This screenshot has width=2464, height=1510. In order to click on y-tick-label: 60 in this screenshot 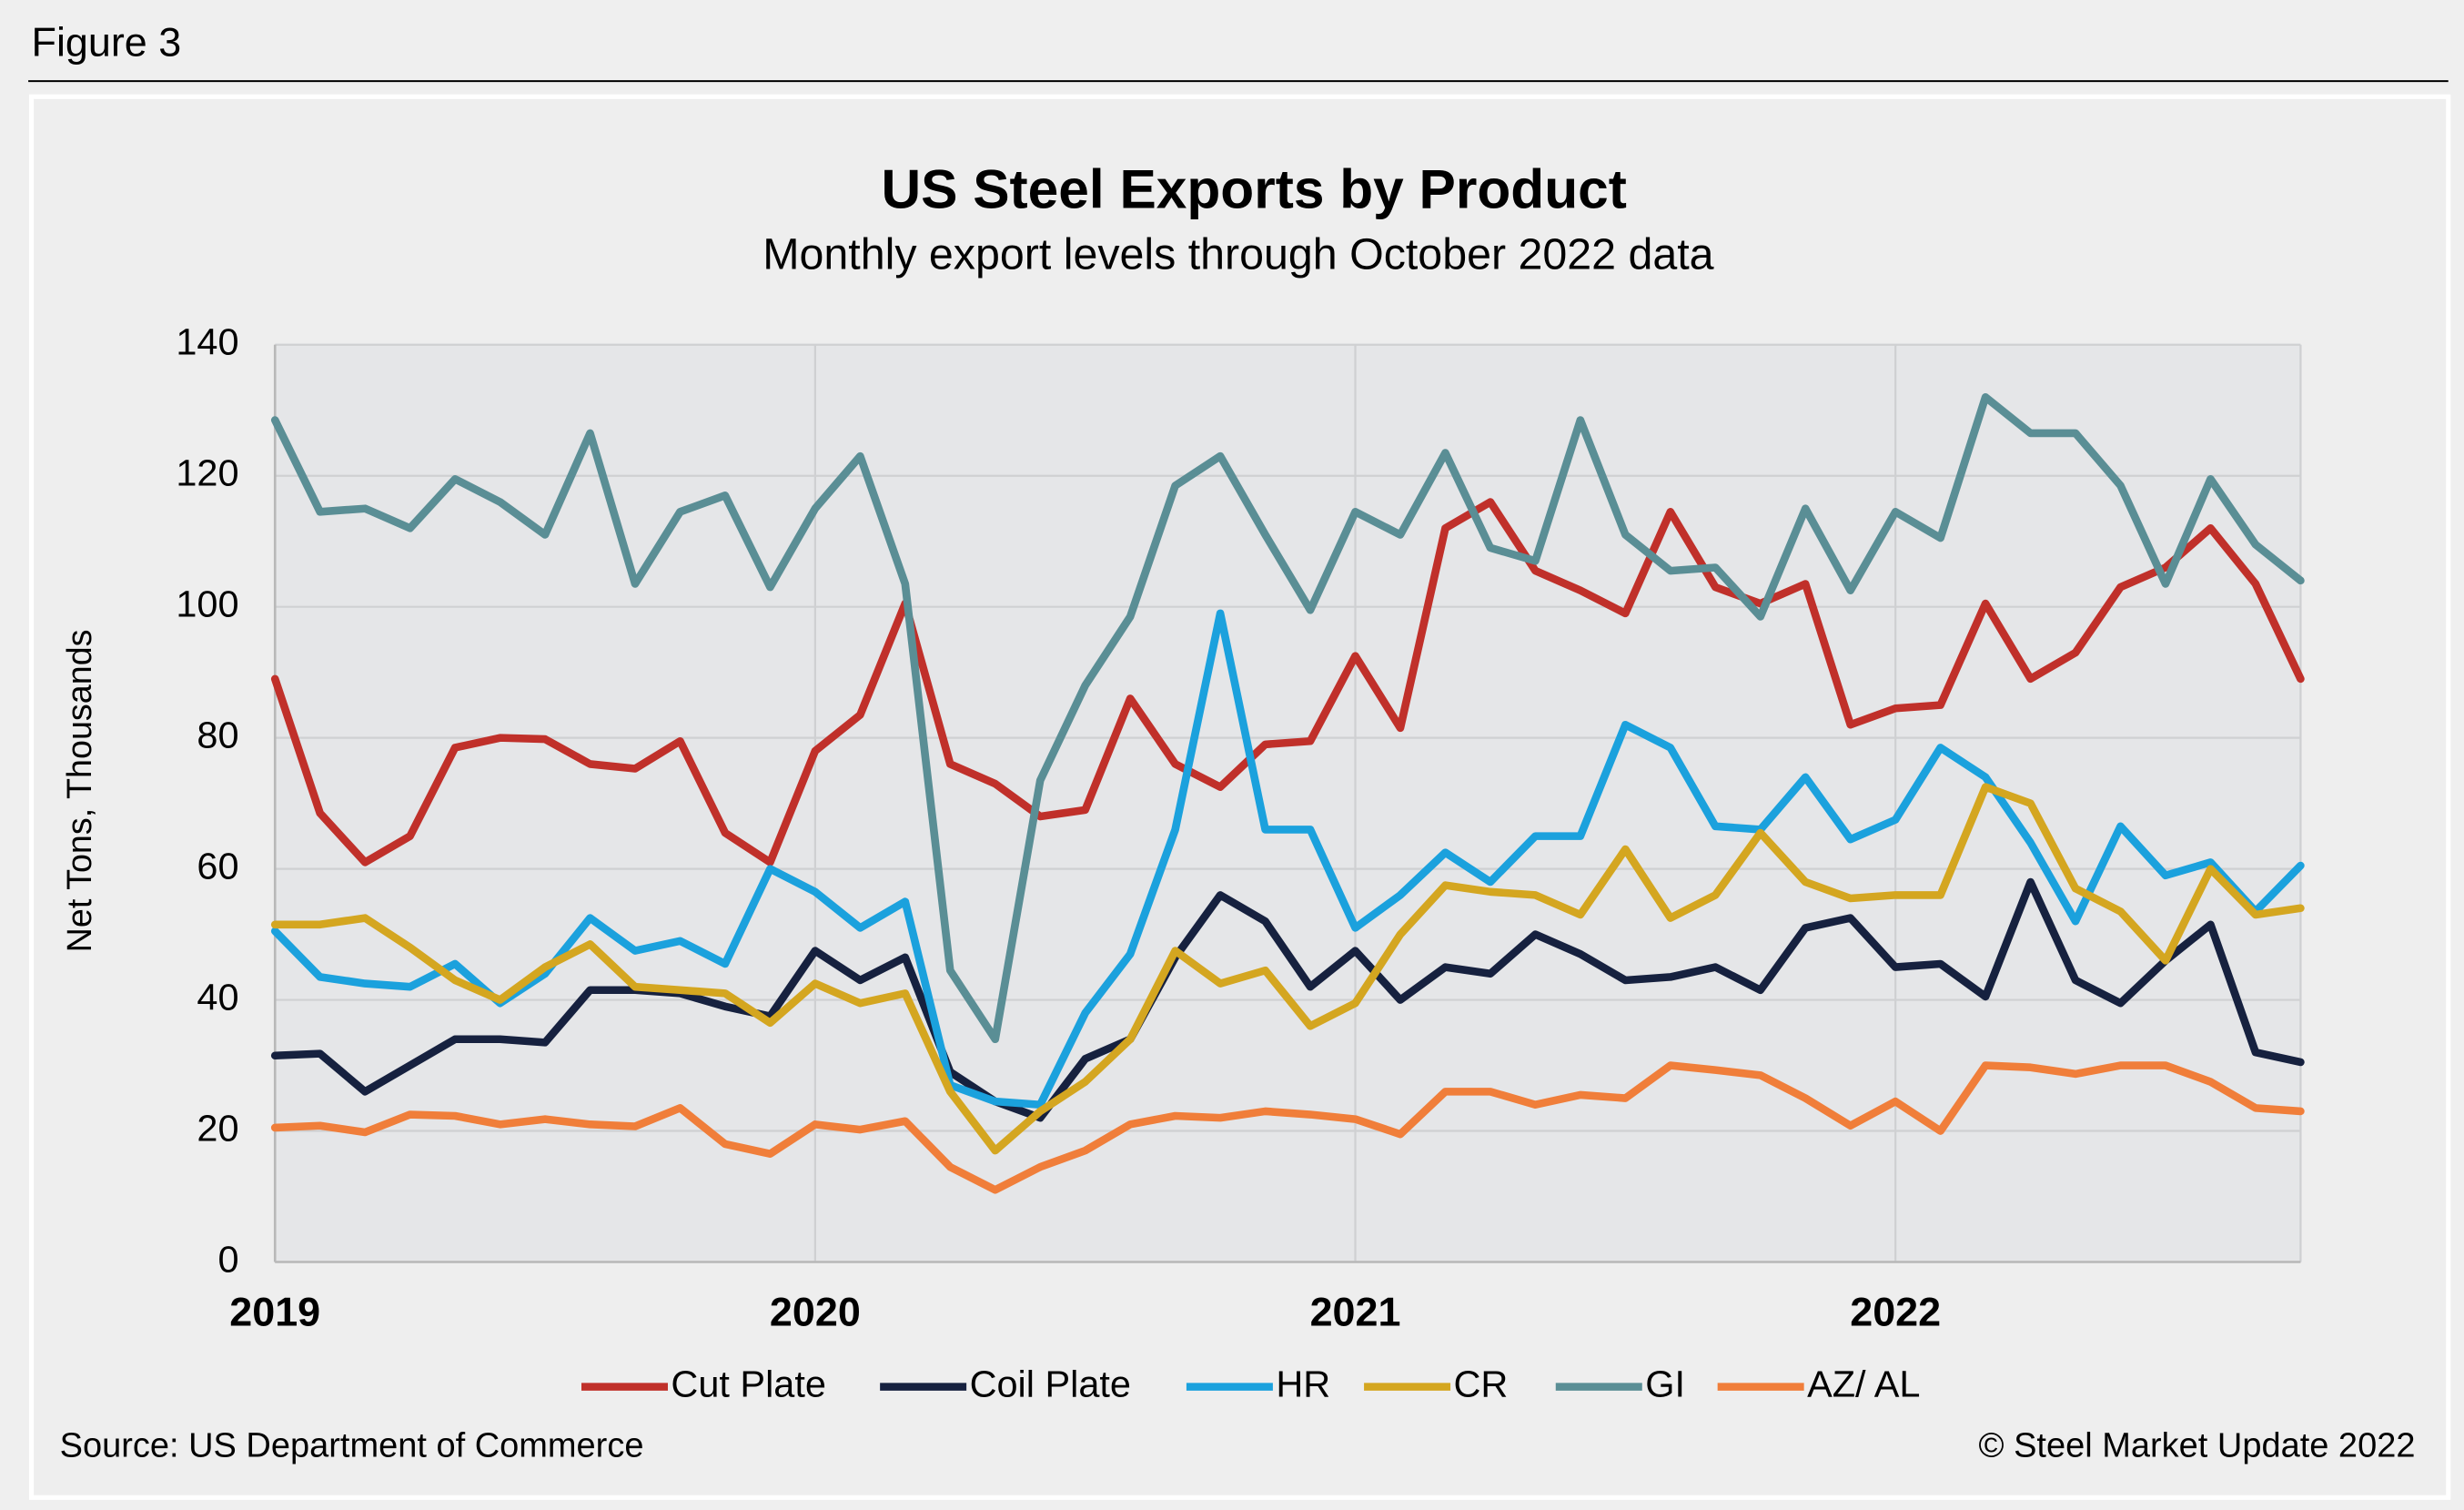, I will do `click(217, 867)`.